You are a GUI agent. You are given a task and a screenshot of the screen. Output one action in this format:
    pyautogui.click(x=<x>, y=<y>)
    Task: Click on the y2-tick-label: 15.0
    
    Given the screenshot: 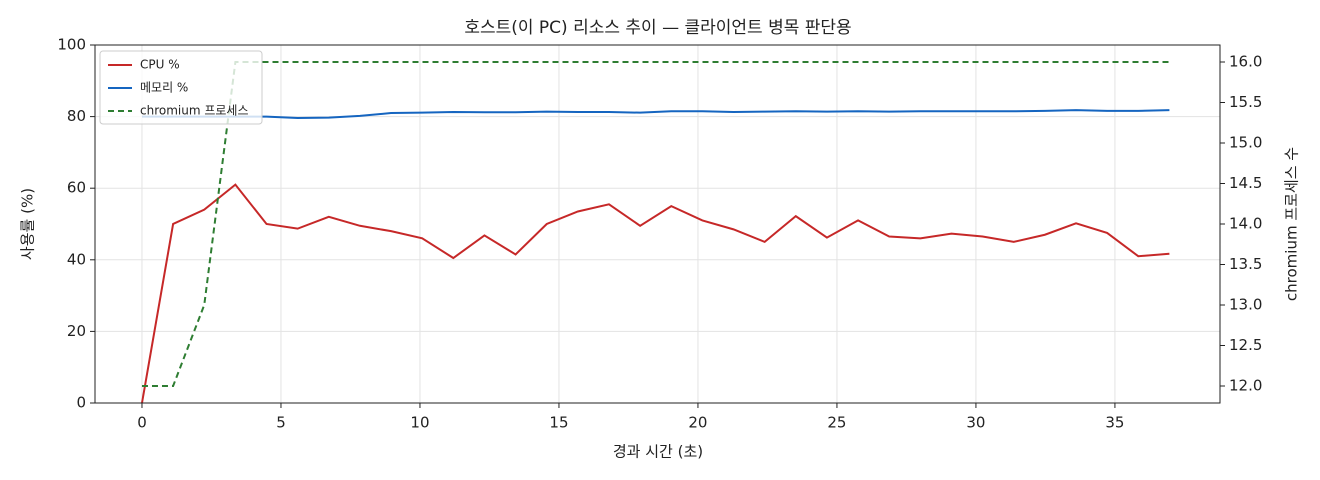 What is the action you would take?
    pyautogui.click(x=1245, y=143)
    